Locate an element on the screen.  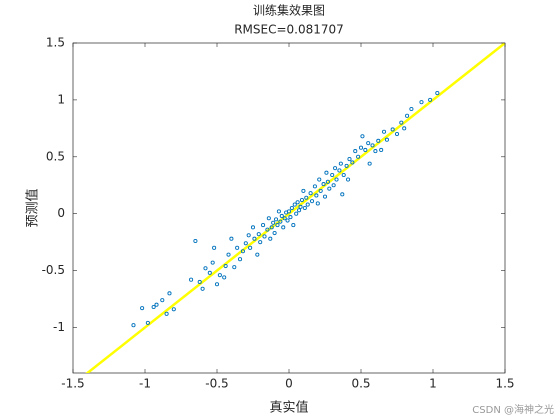
x-tick-label: -1.5 is located at coordinates (72, 384).